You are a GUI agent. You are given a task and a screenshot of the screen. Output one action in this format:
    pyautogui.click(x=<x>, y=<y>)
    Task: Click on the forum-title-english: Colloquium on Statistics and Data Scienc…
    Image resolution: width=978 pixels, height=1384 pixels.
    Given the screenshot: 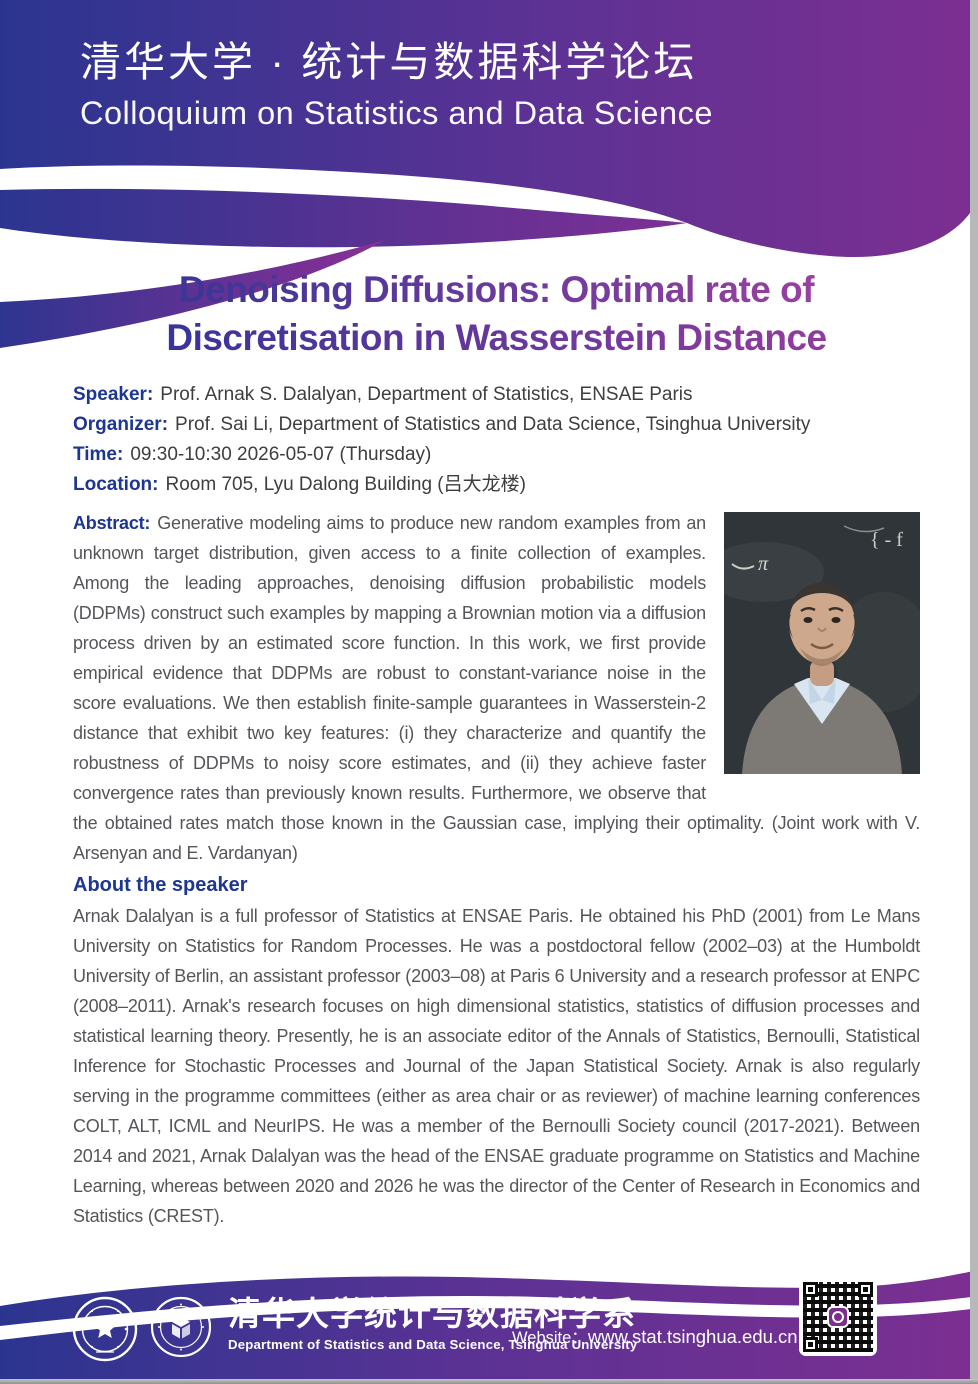 What is the action you would take?
    pyautogui.click(x=396, y=113)
    